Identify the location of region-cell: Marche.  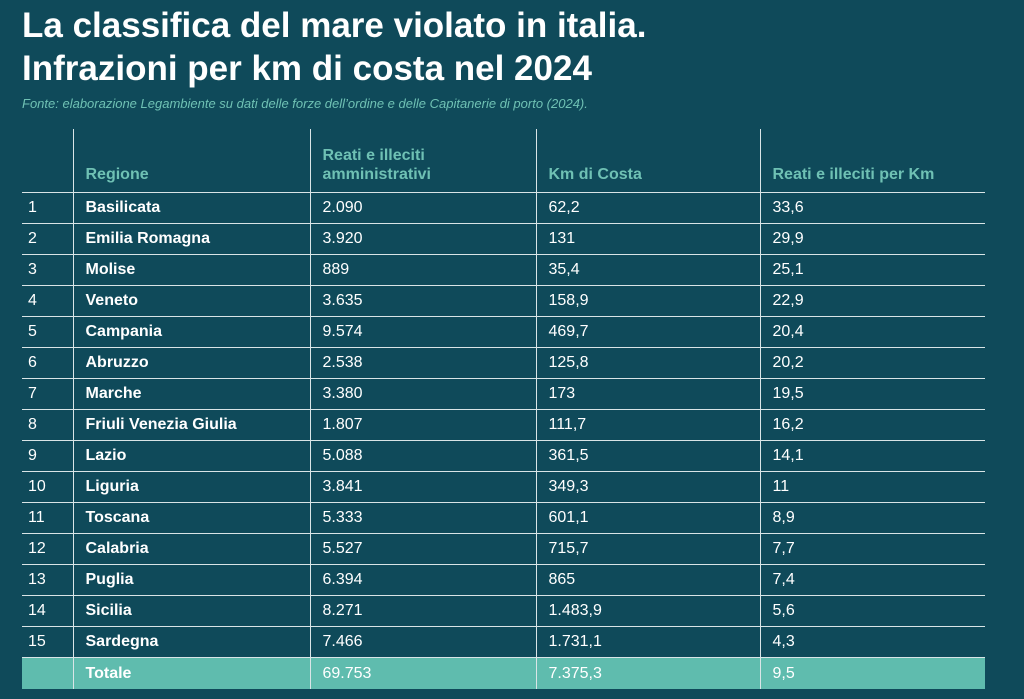
(191, 394).